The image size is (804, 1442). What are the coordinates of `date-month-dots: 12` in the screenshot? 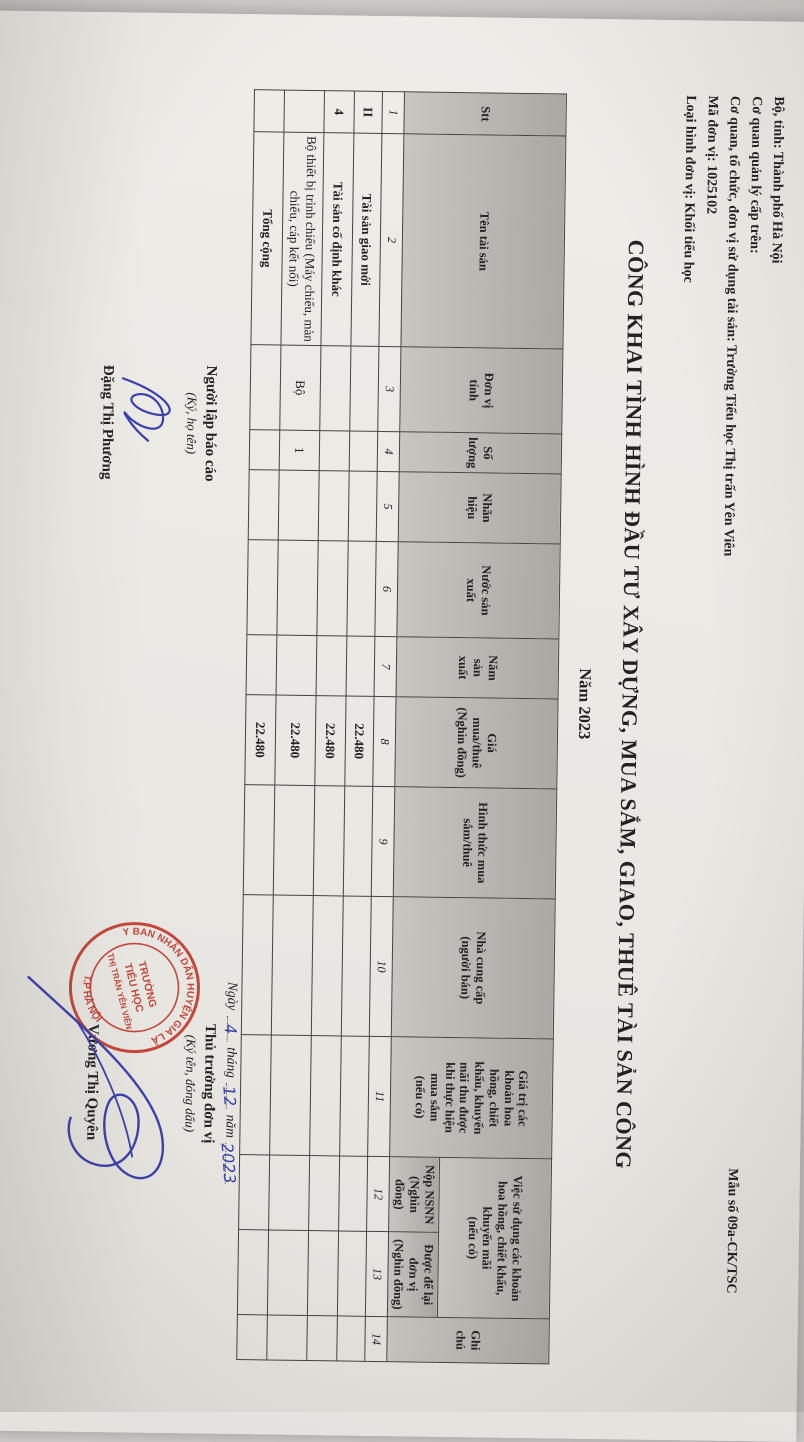 It's located at (229, 1096).